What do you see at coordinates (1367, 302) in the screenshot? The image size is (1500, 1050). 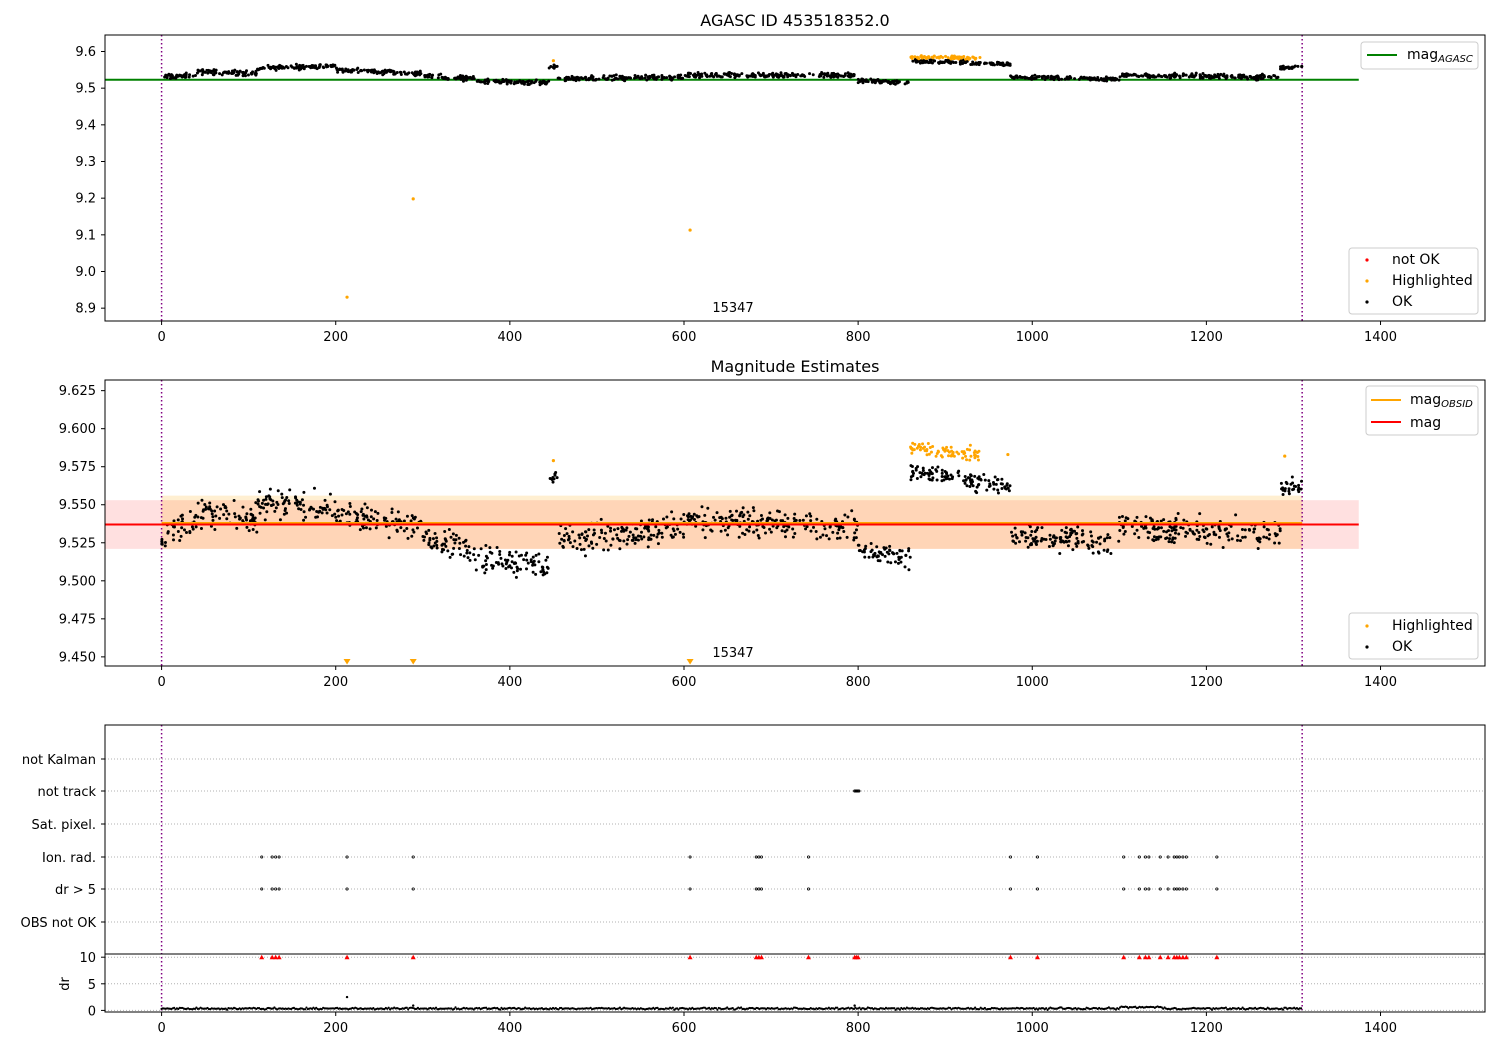 I see `legend-marker-ok` at bounding box center [1367, 302].